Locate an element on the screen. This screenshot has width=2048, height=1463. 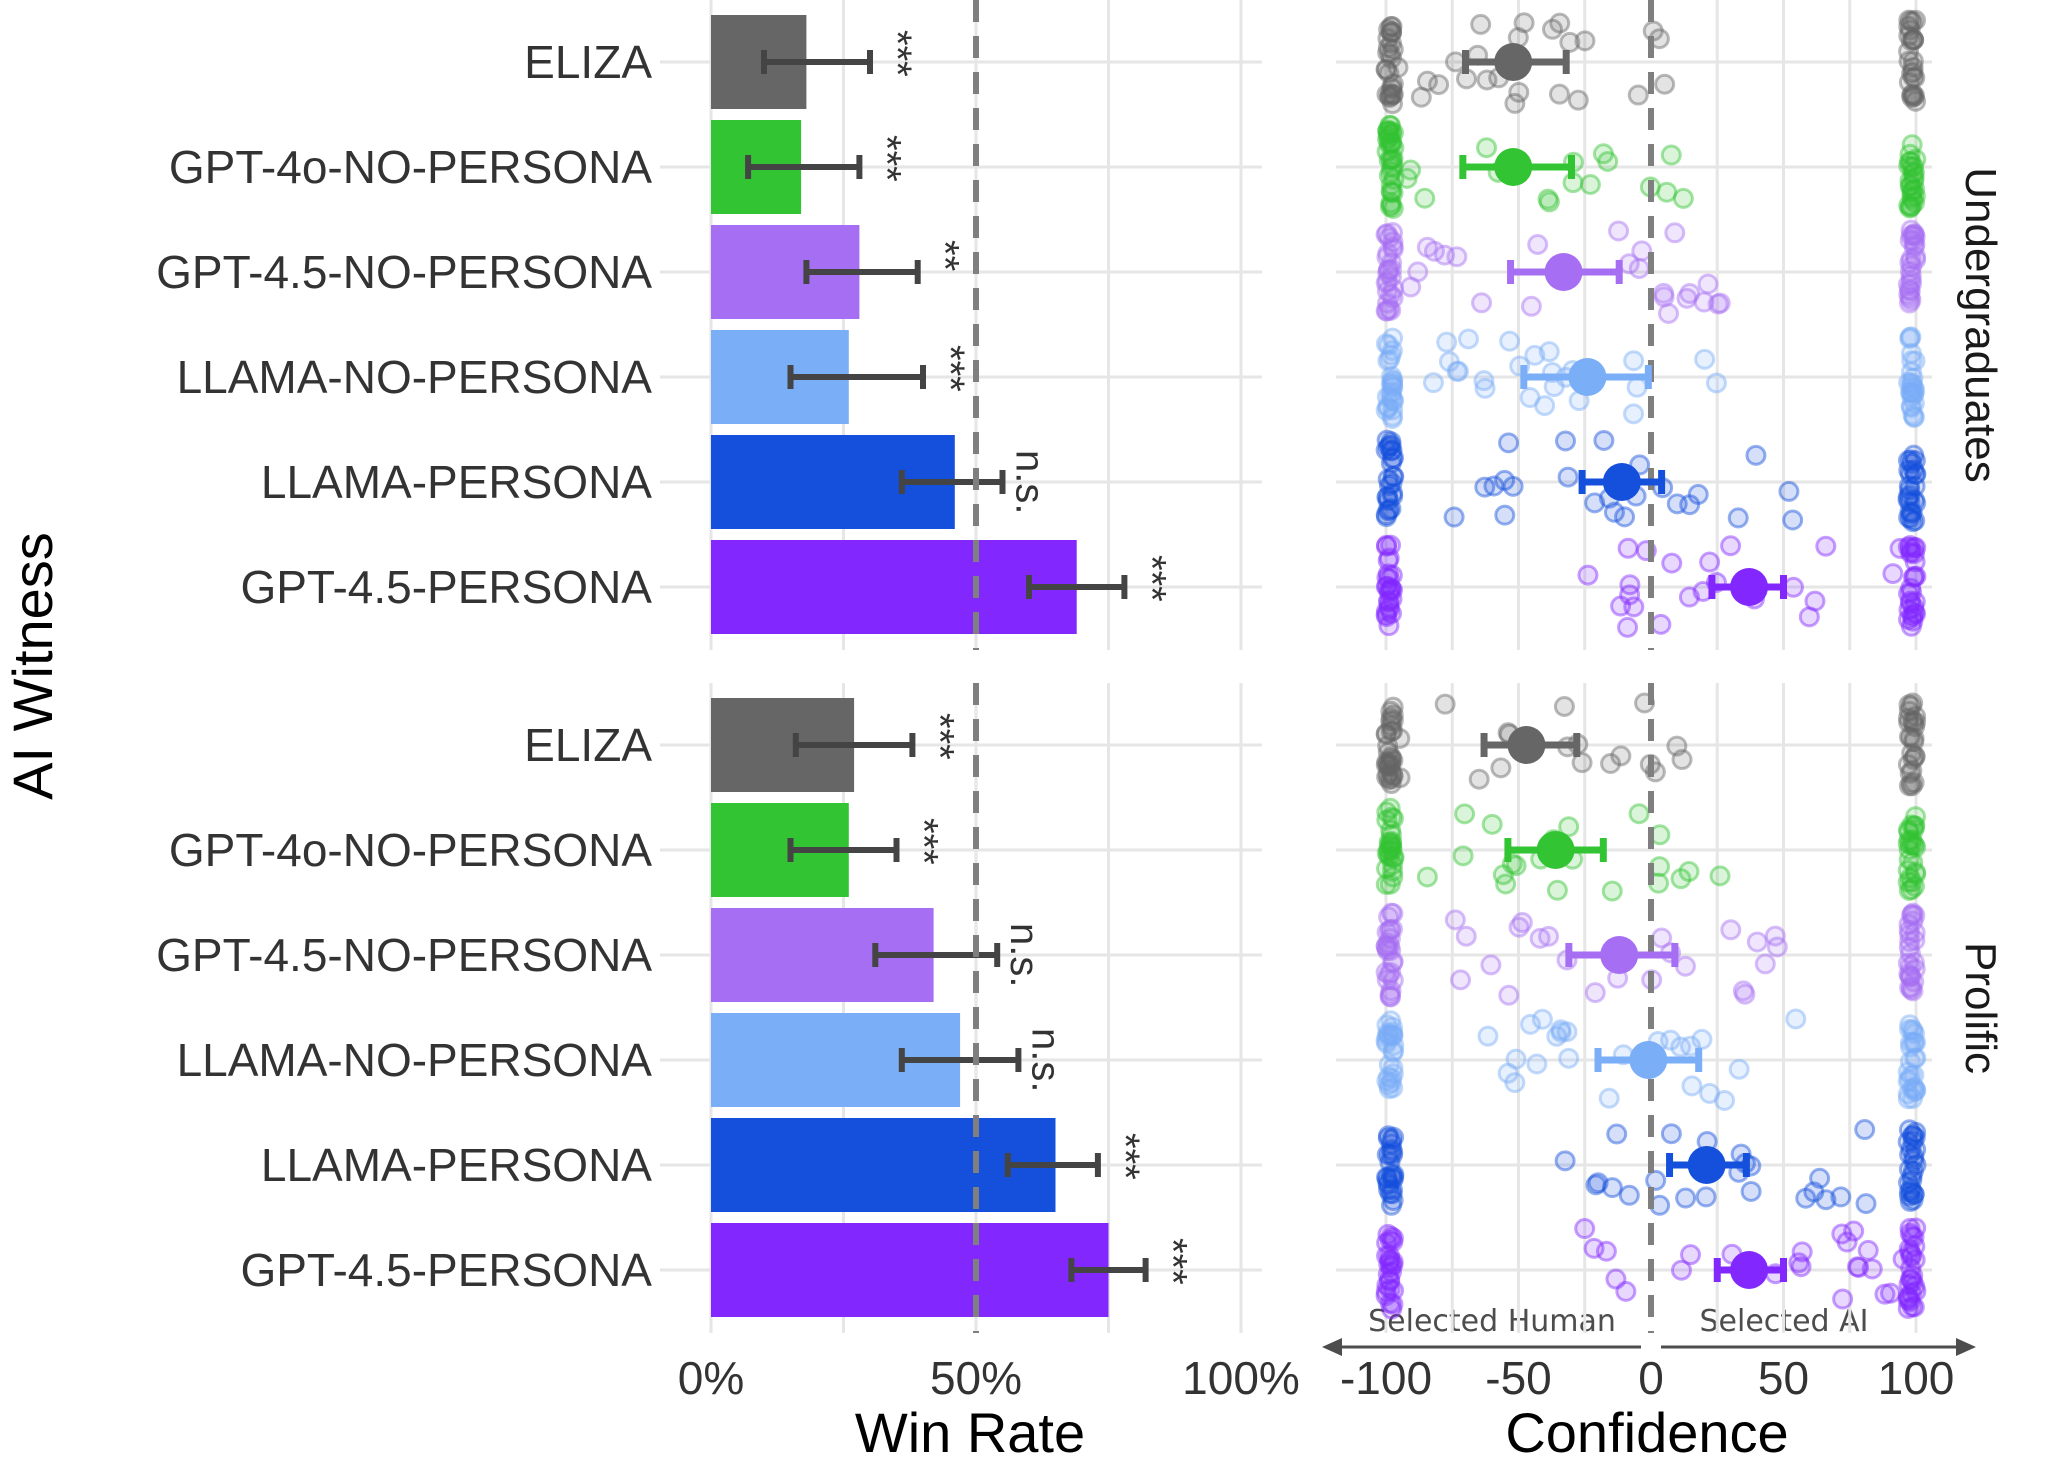
x-tick-label-confidence: -50 is located at coordinates (1518, 1378).